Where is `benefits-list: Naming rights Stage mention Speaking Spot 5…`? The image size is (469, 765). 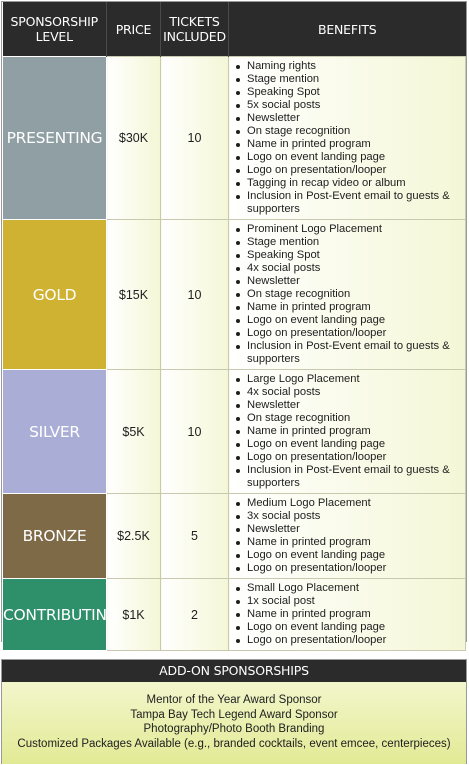
benefits-list: Naming rights Stage mention Speaking Spot 5… is located at coordinates (347, 138).